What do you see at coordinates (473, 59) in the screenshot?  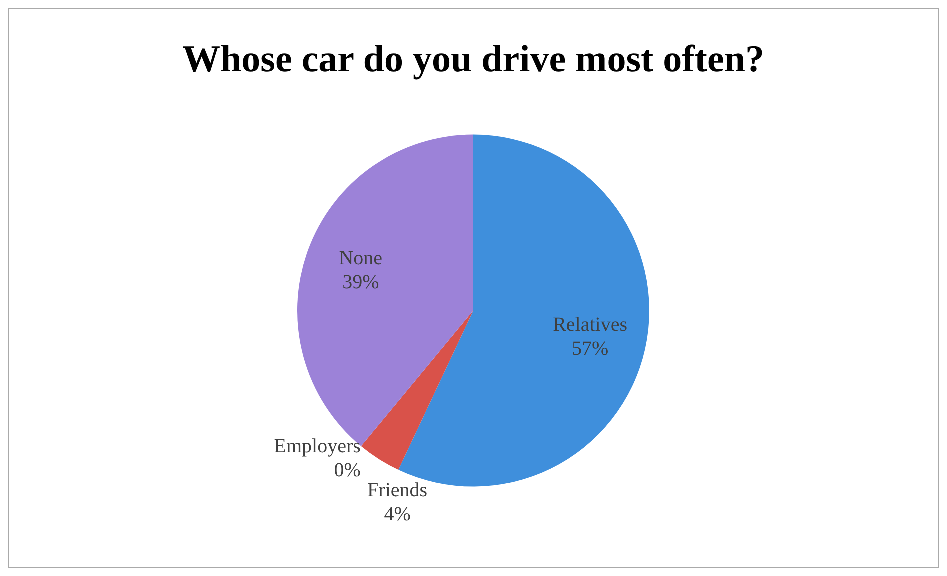 I see `chart-title: Whose car do you drive most often?` at bounding box center [473, 59].